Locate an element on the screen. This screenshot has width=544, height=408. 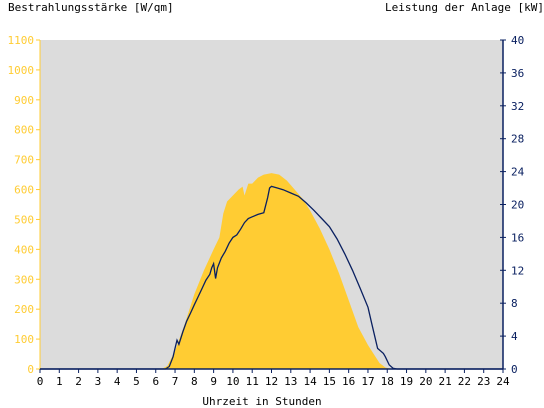
x-tick-label: 4 is located at coordinates (117, 381).